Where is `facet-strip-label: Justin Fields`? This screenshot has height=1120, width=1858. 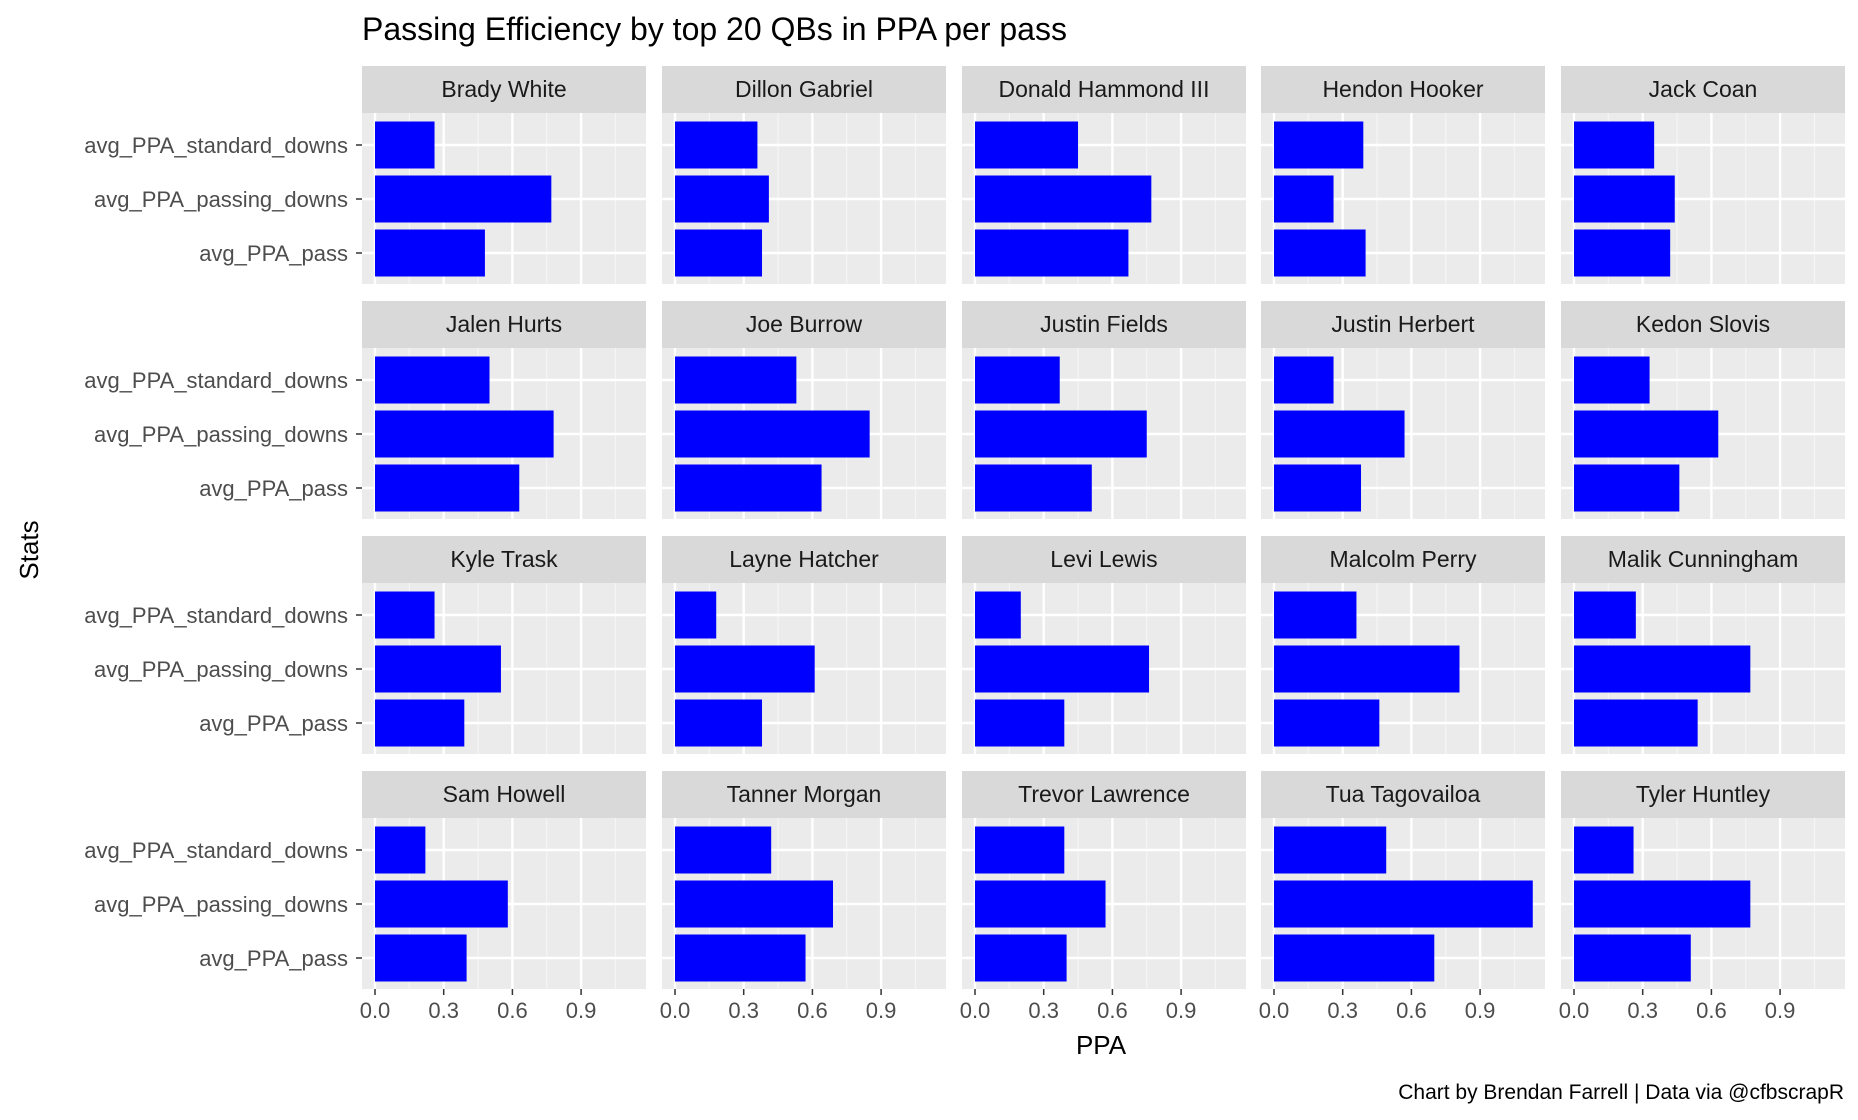 facet-strip-label: Justin Fields is located at coordinates (1104, 324).